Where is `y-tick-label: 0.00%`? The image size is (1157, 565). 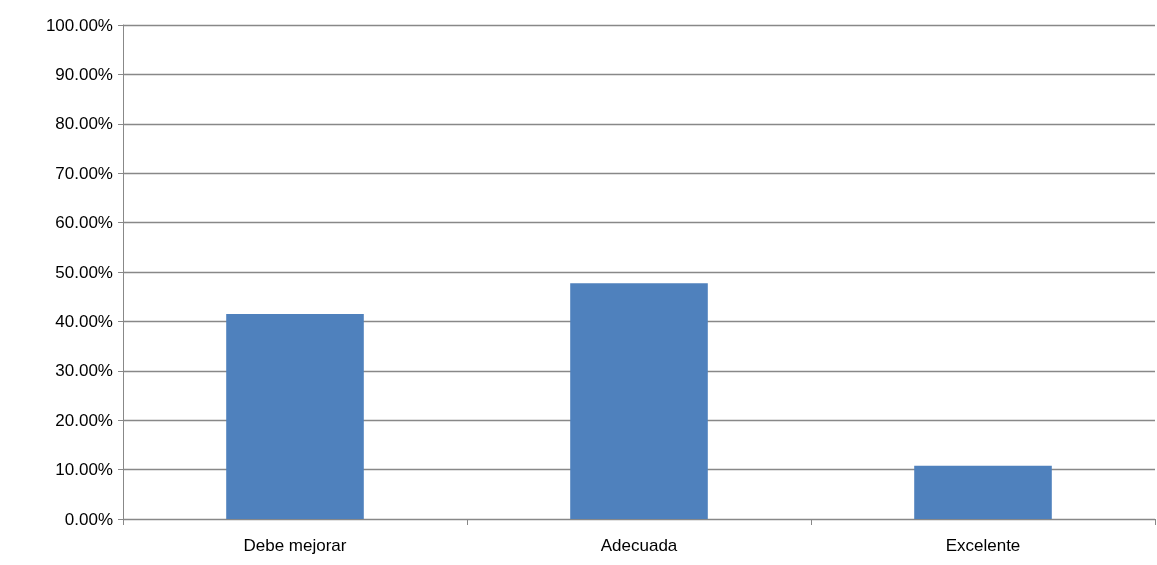 y-tick-label: 0.00% is located at coordinates (88, 519).